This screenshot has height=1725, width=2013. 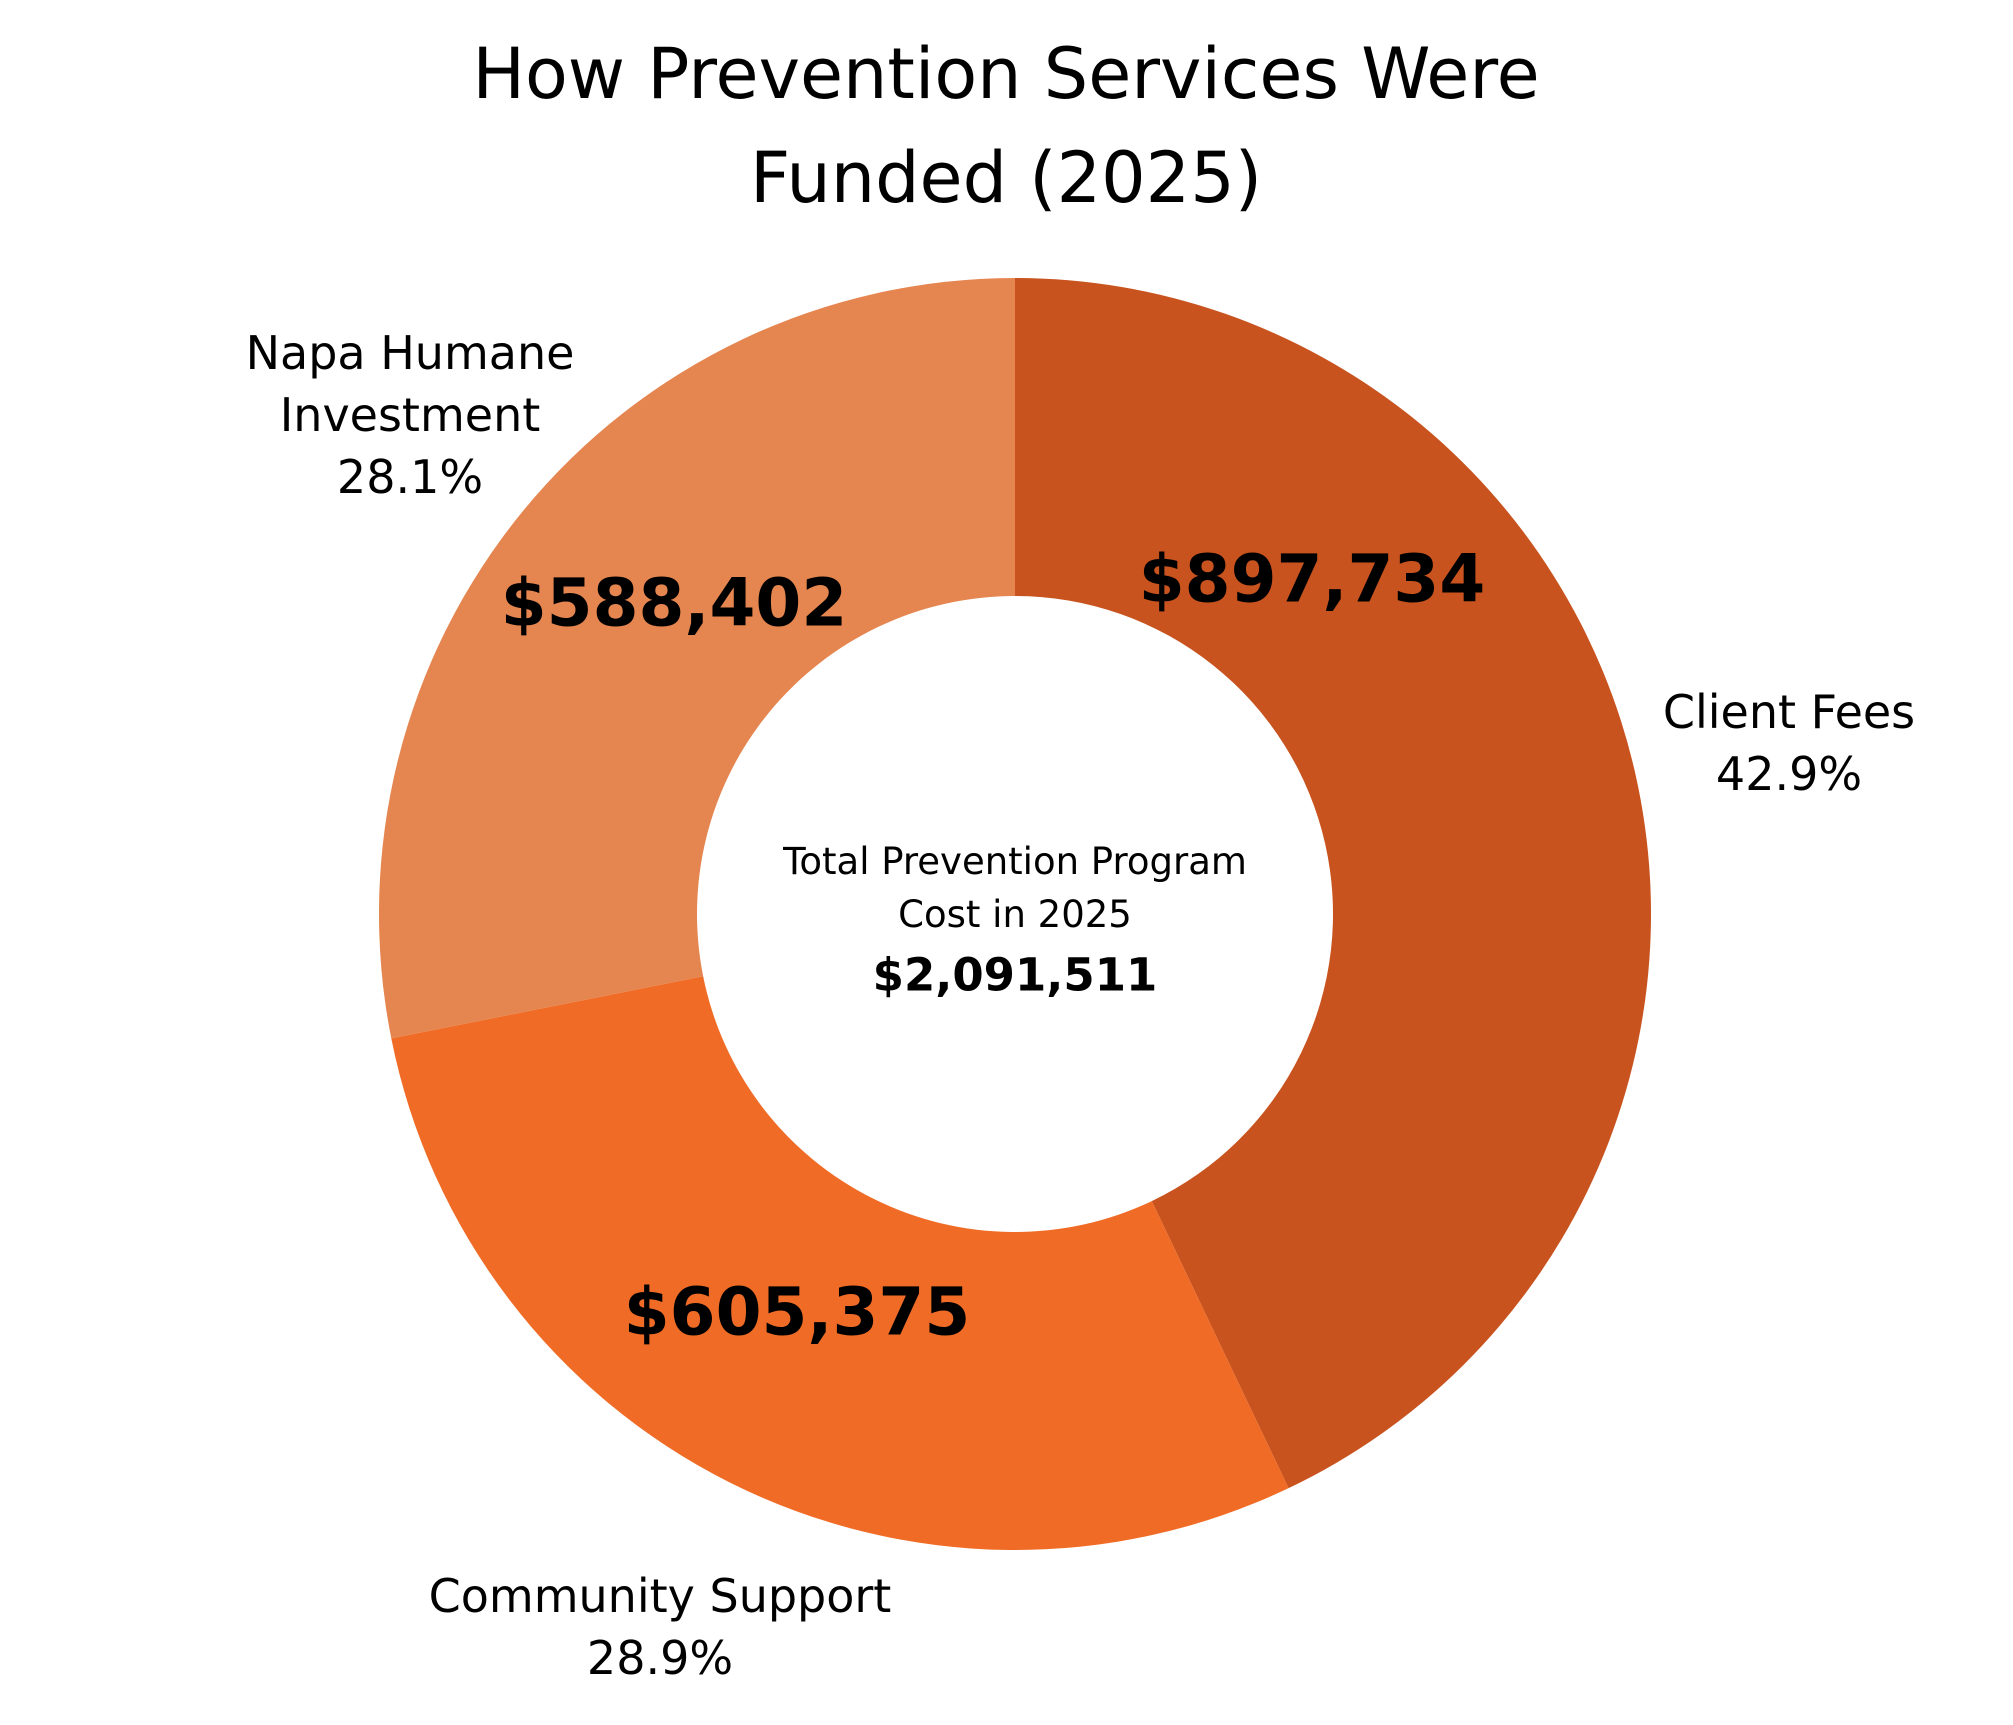 What do you see at coordinates (797, 1312) in the screenshot?
I see `value-label: $605,375` at bounding box center [797, 1312].